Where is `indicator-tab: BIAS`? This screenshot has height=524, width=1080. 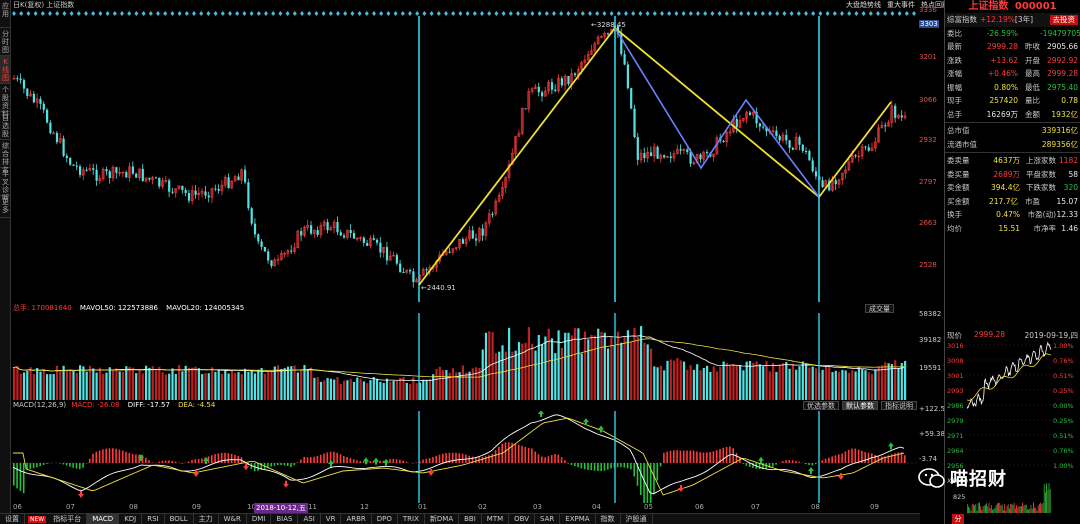
indicator-tab: BIAS is located at coordinates (285, 519).